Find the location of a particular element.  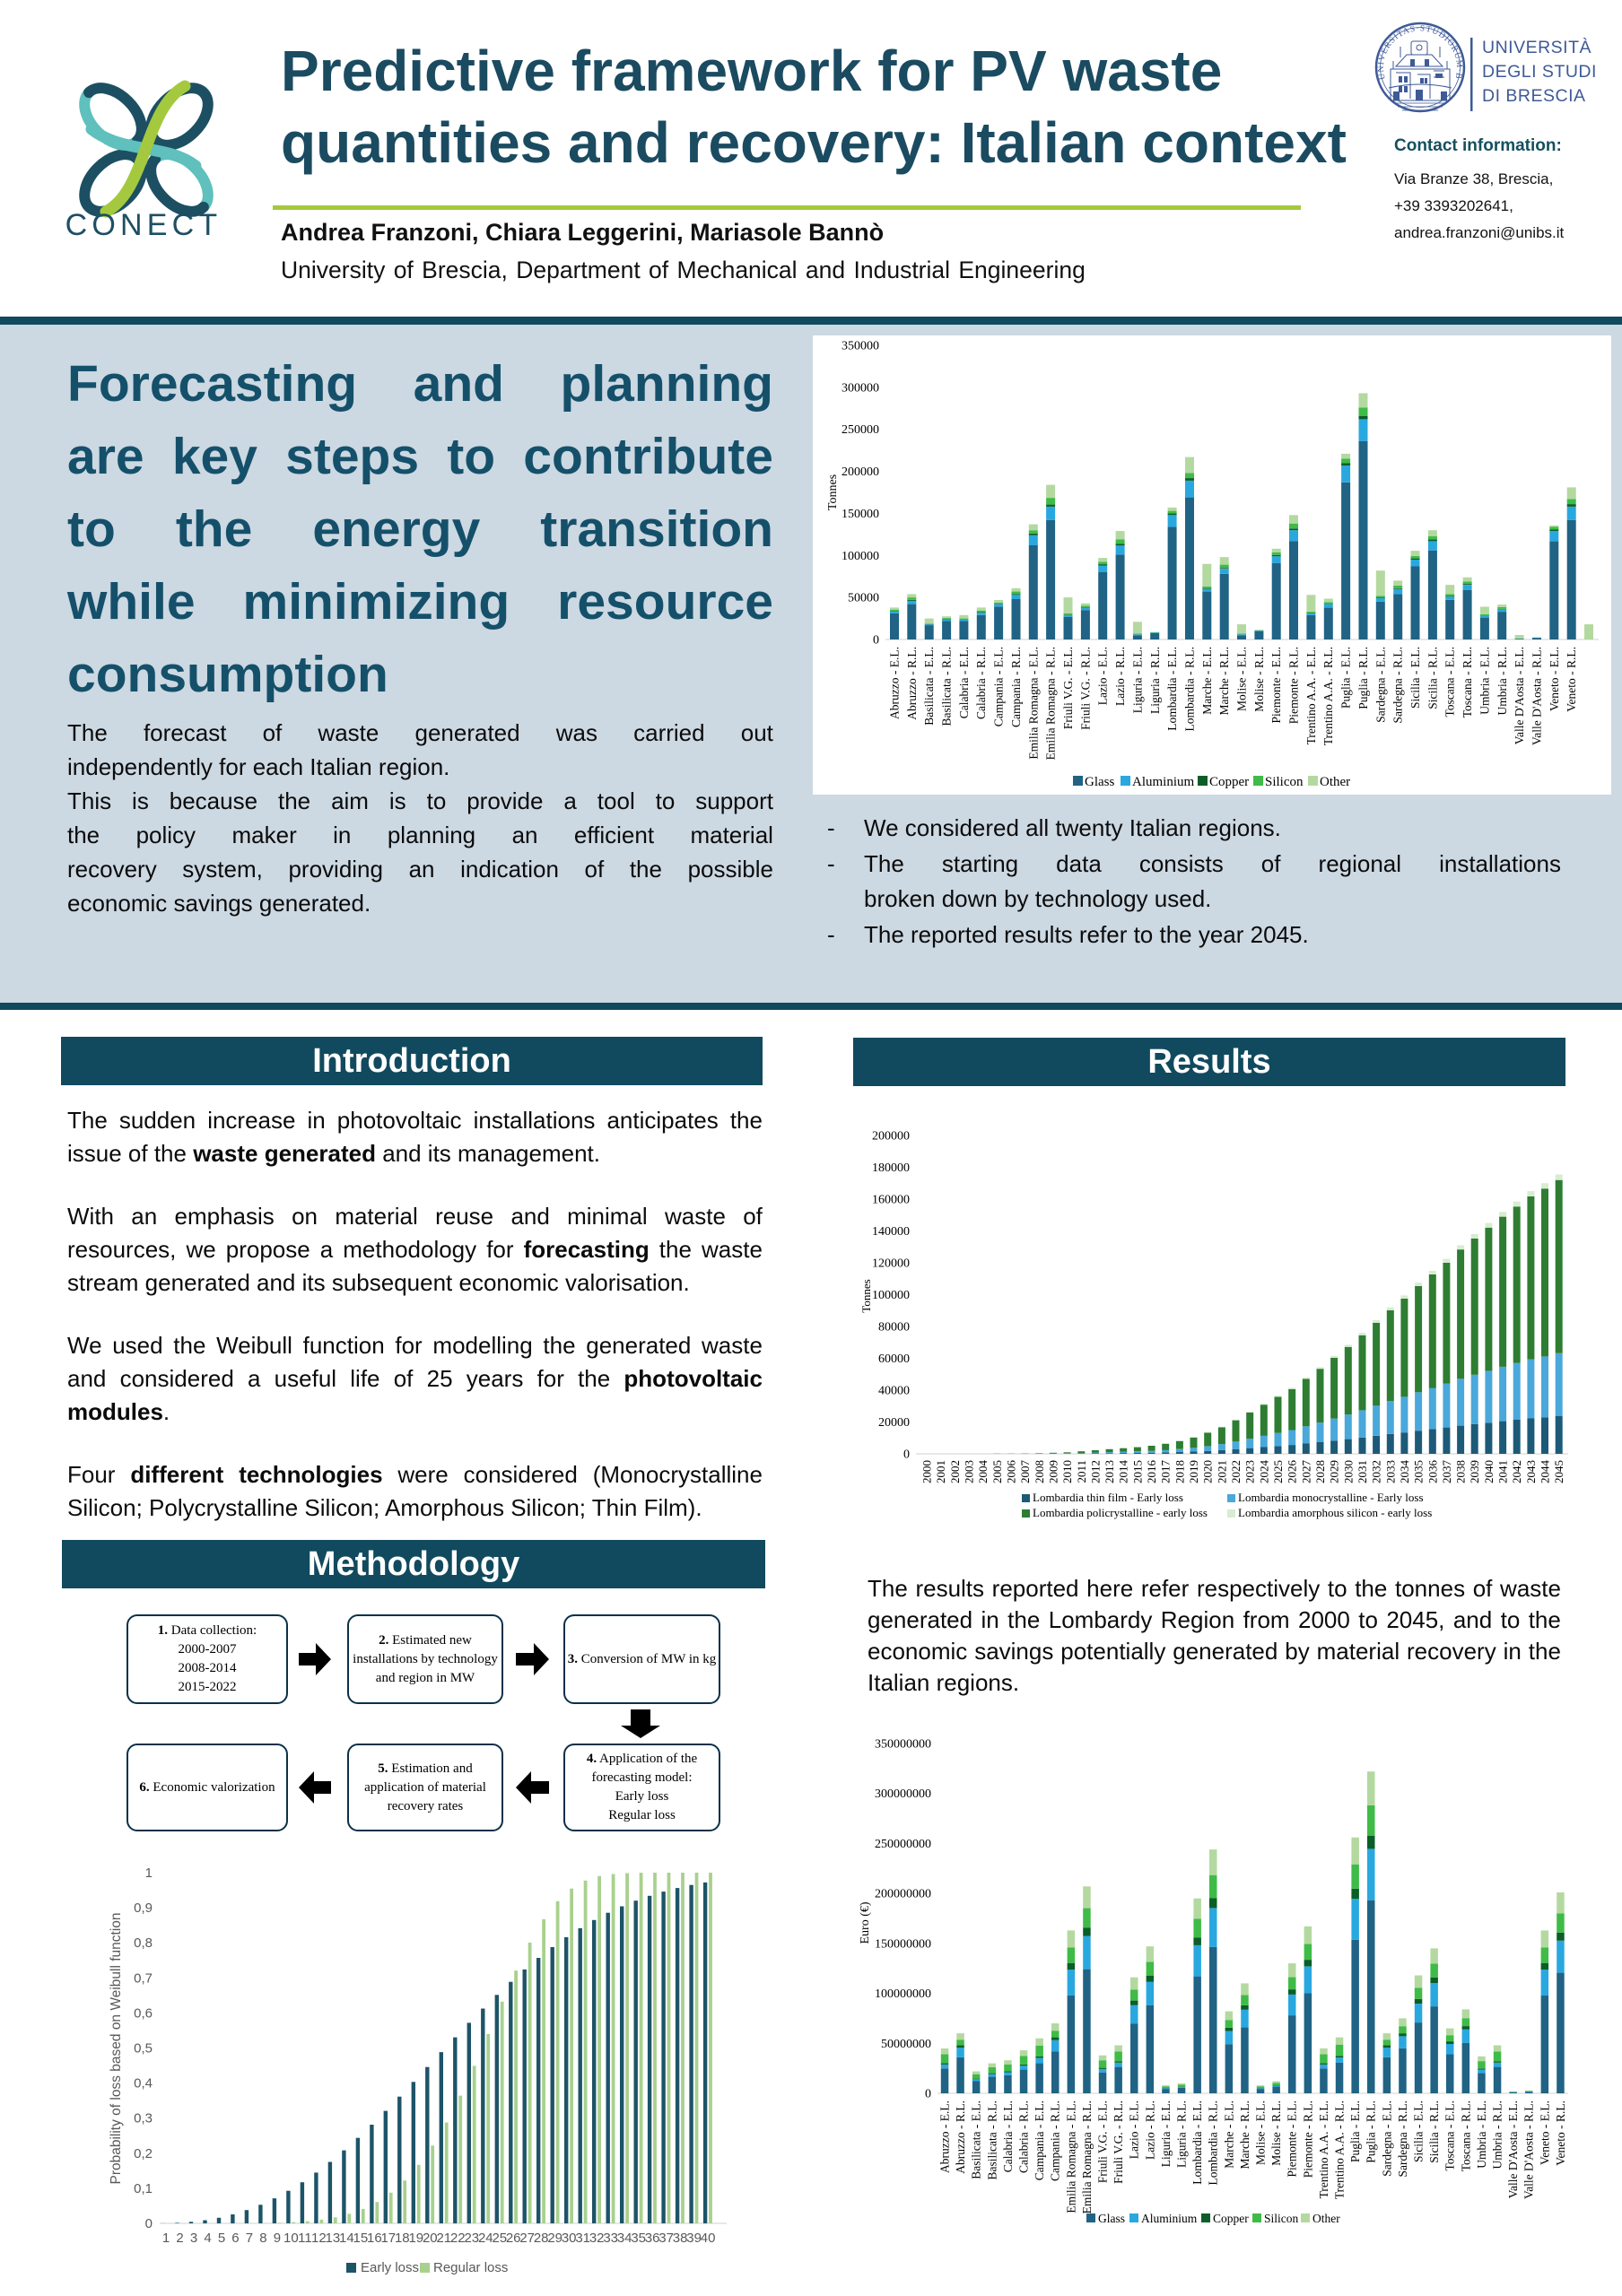

svg-text: Molise - E.L. is located at coordinates (1242, 679).